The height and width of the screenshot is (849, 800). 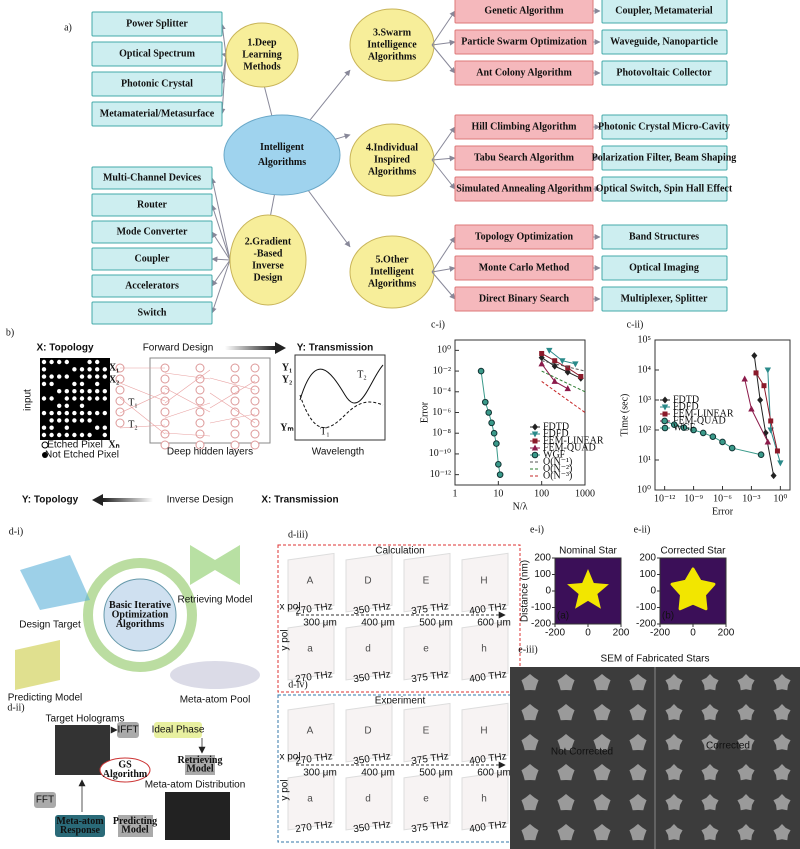 What do you see at coordinates (140, 615) in the screenshot?
I see `cycle` at bounding box center [140, 615].